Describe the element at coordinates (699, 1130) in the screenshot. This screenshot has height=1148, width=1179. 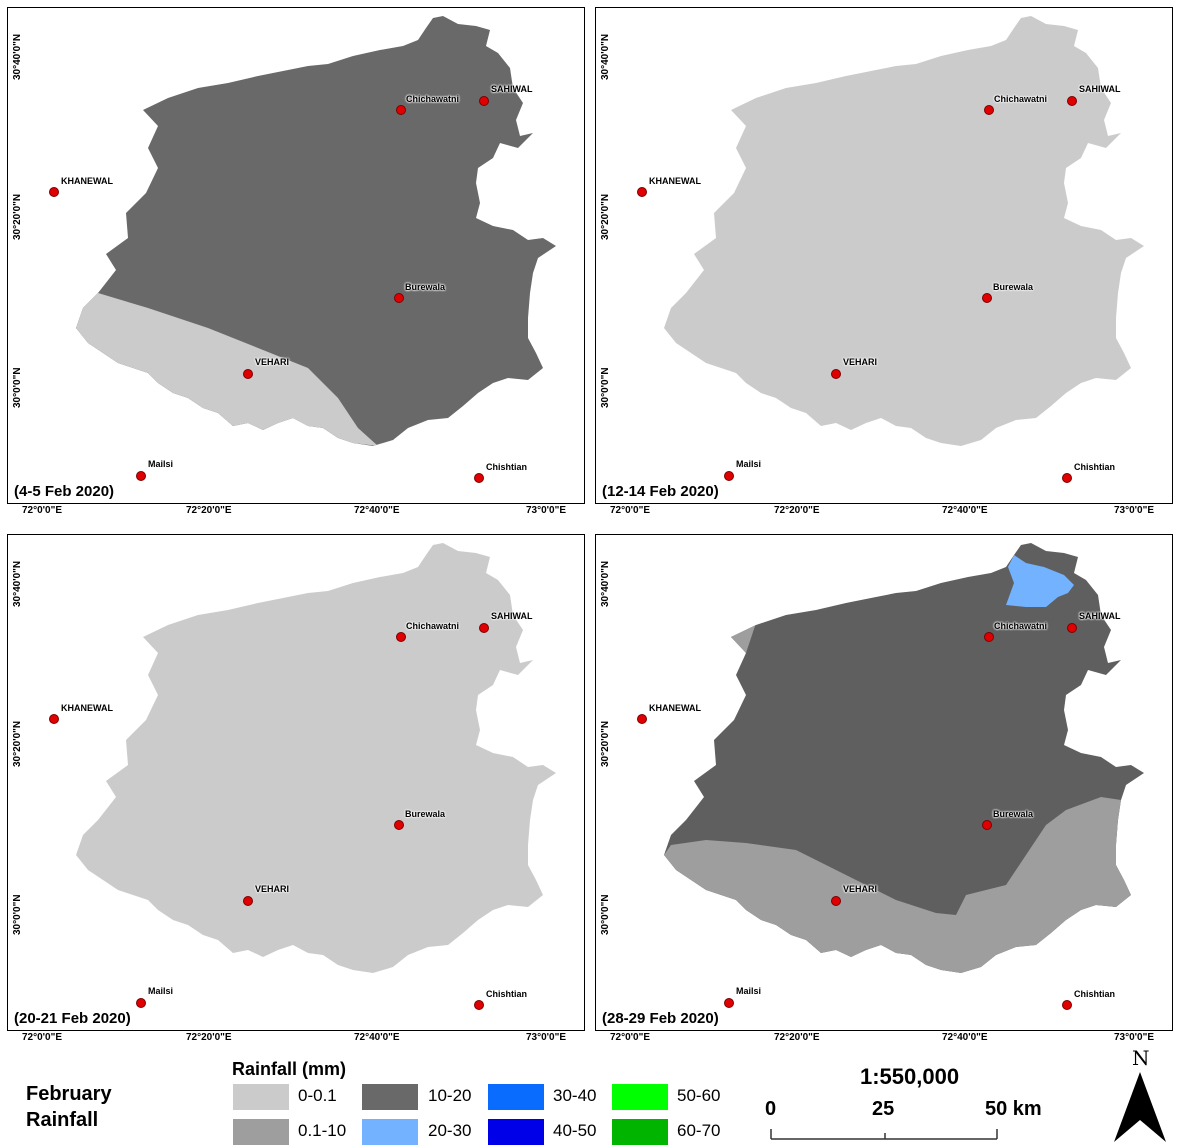
I see `legend-label: 60-70` at that location.